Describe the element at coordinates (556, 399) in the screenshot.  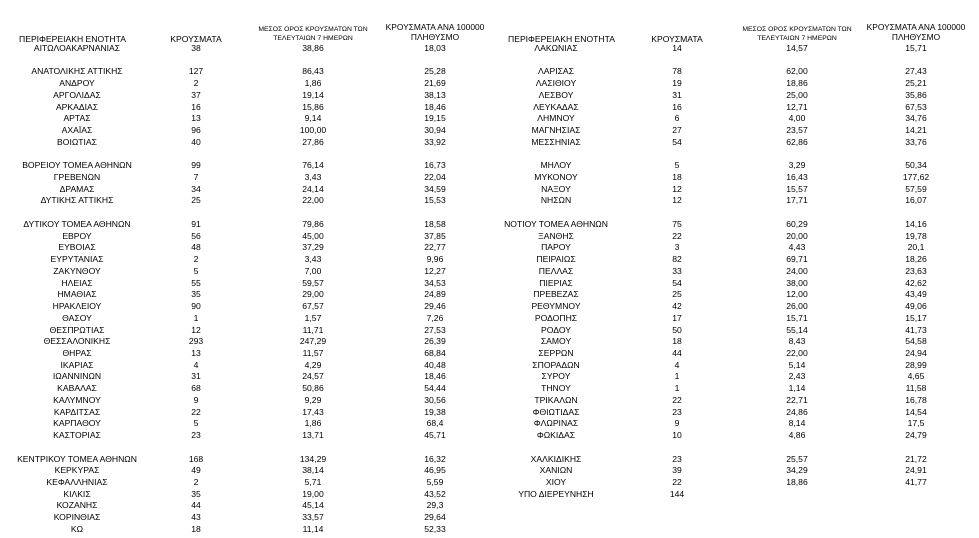
I see `region-name: ΤΡΙΚΑΛΩΝ` at that location.